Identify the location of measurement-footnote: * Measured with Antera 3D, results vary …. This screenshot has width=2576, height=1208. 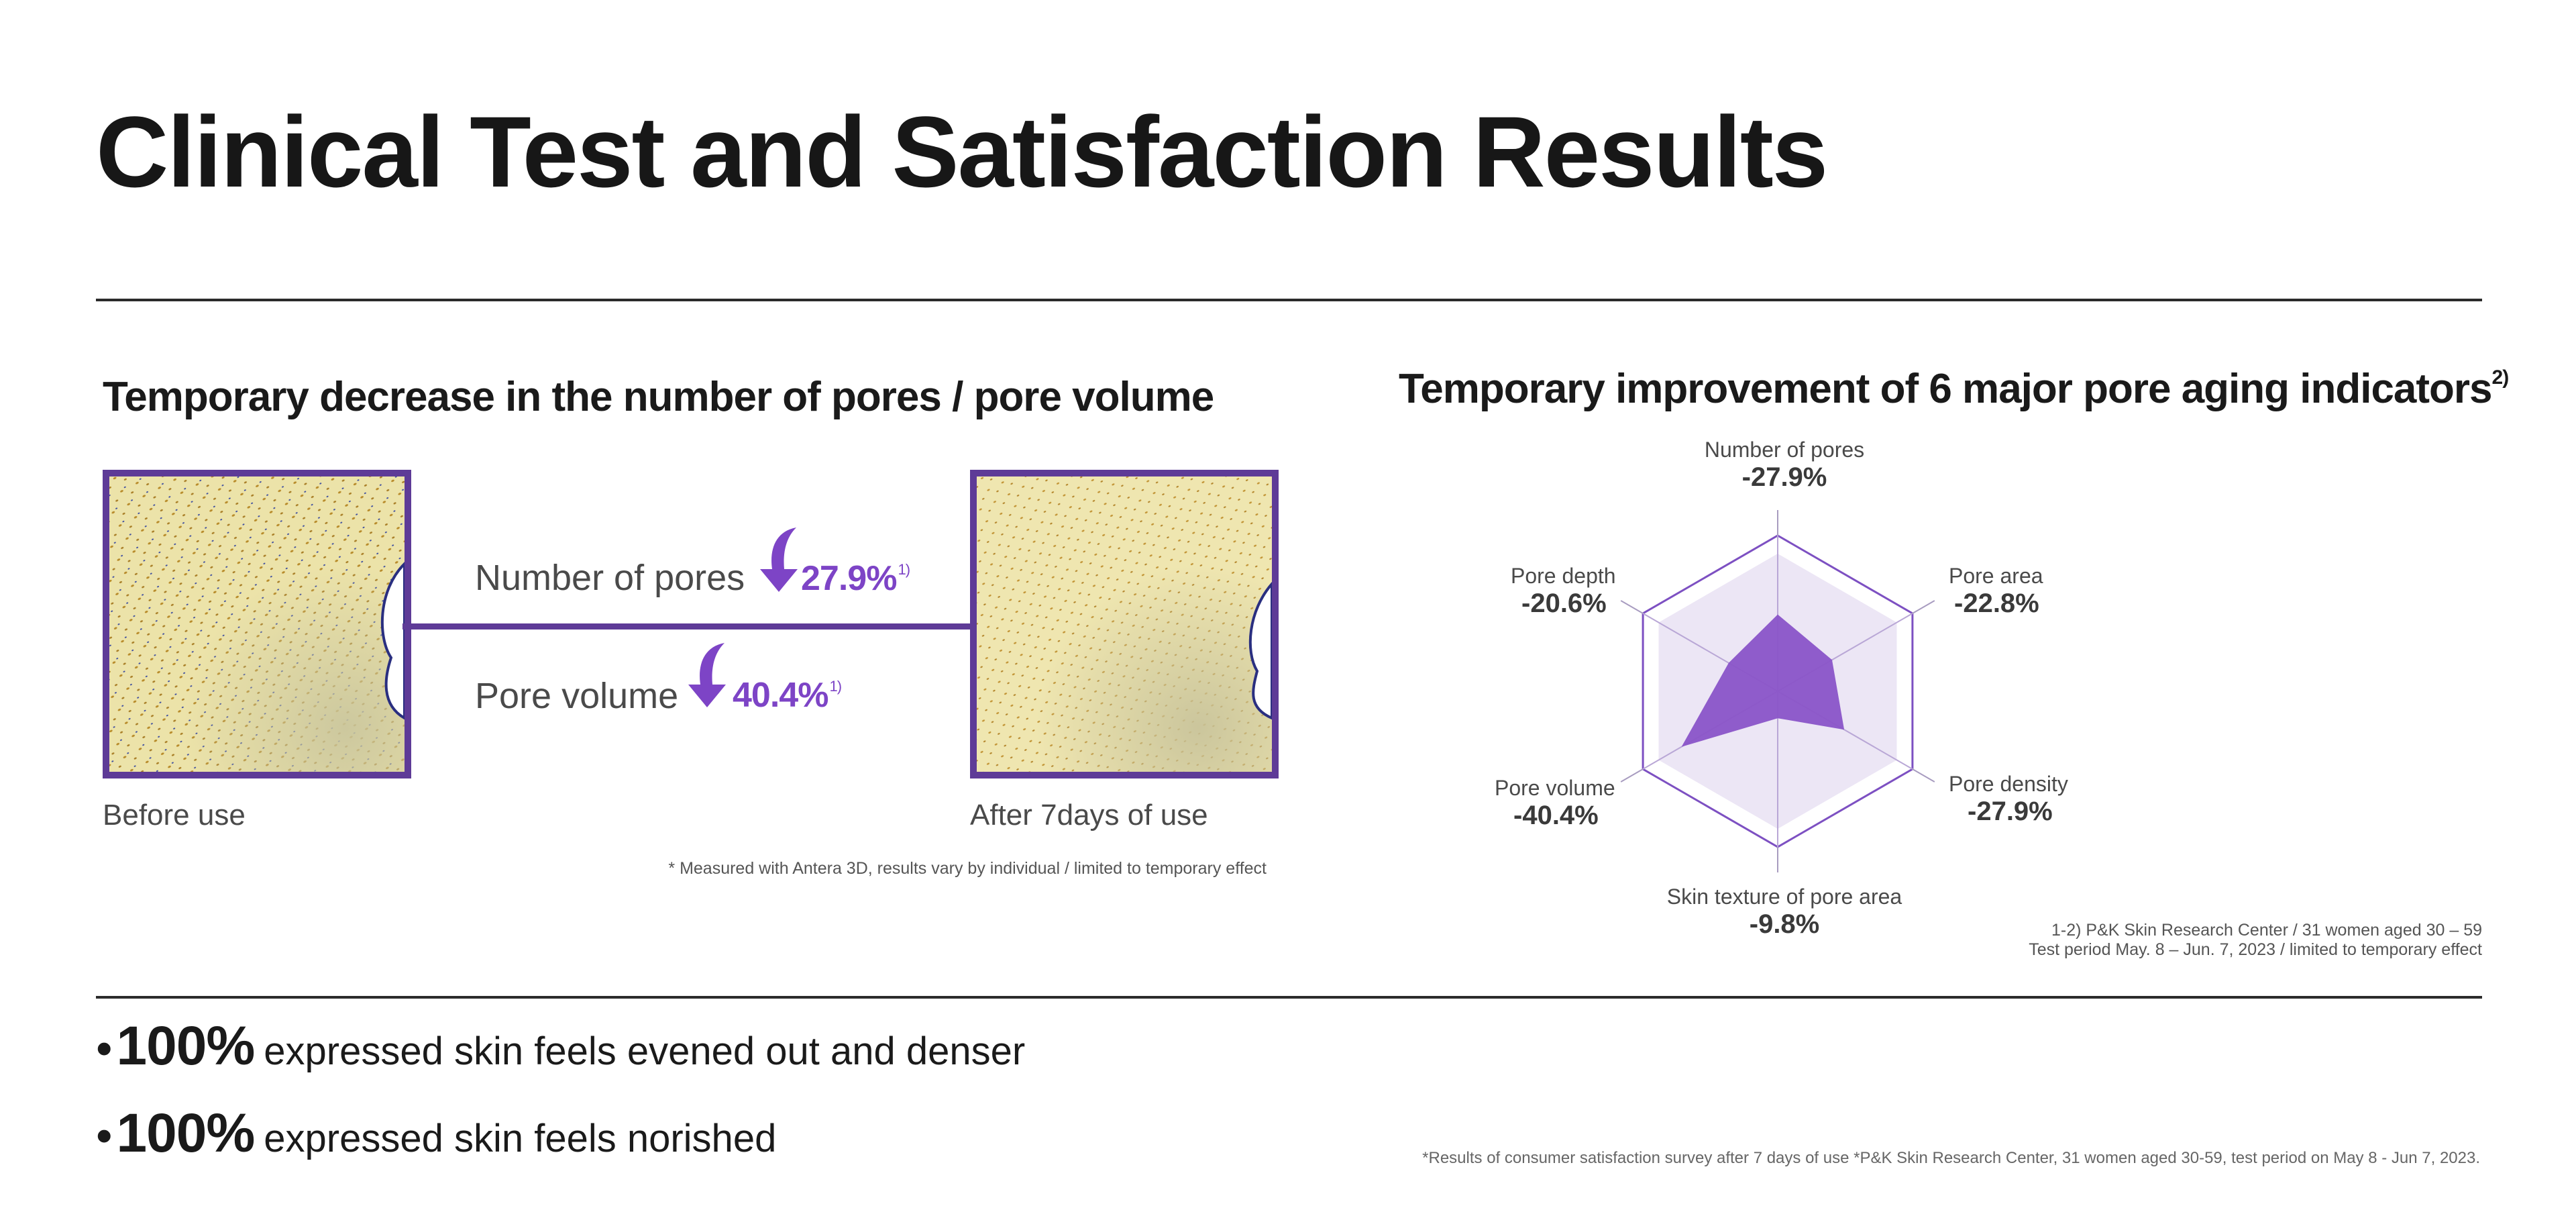
(967, 868).